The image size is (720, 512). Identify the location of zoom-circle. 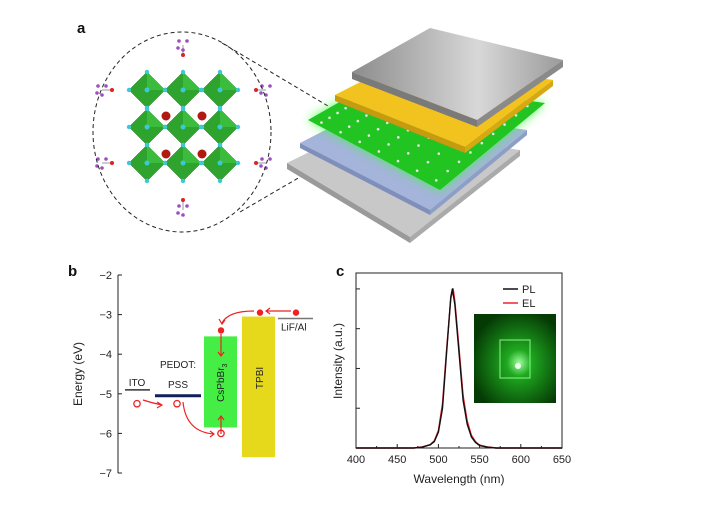
(182, 132).